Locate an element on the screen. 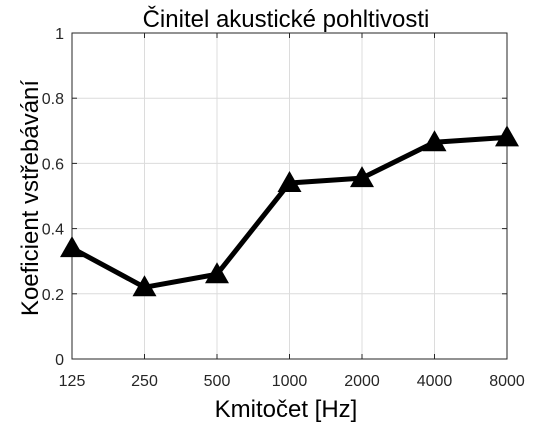  y-tick-label: 0 is located at coordinates (59, 360).